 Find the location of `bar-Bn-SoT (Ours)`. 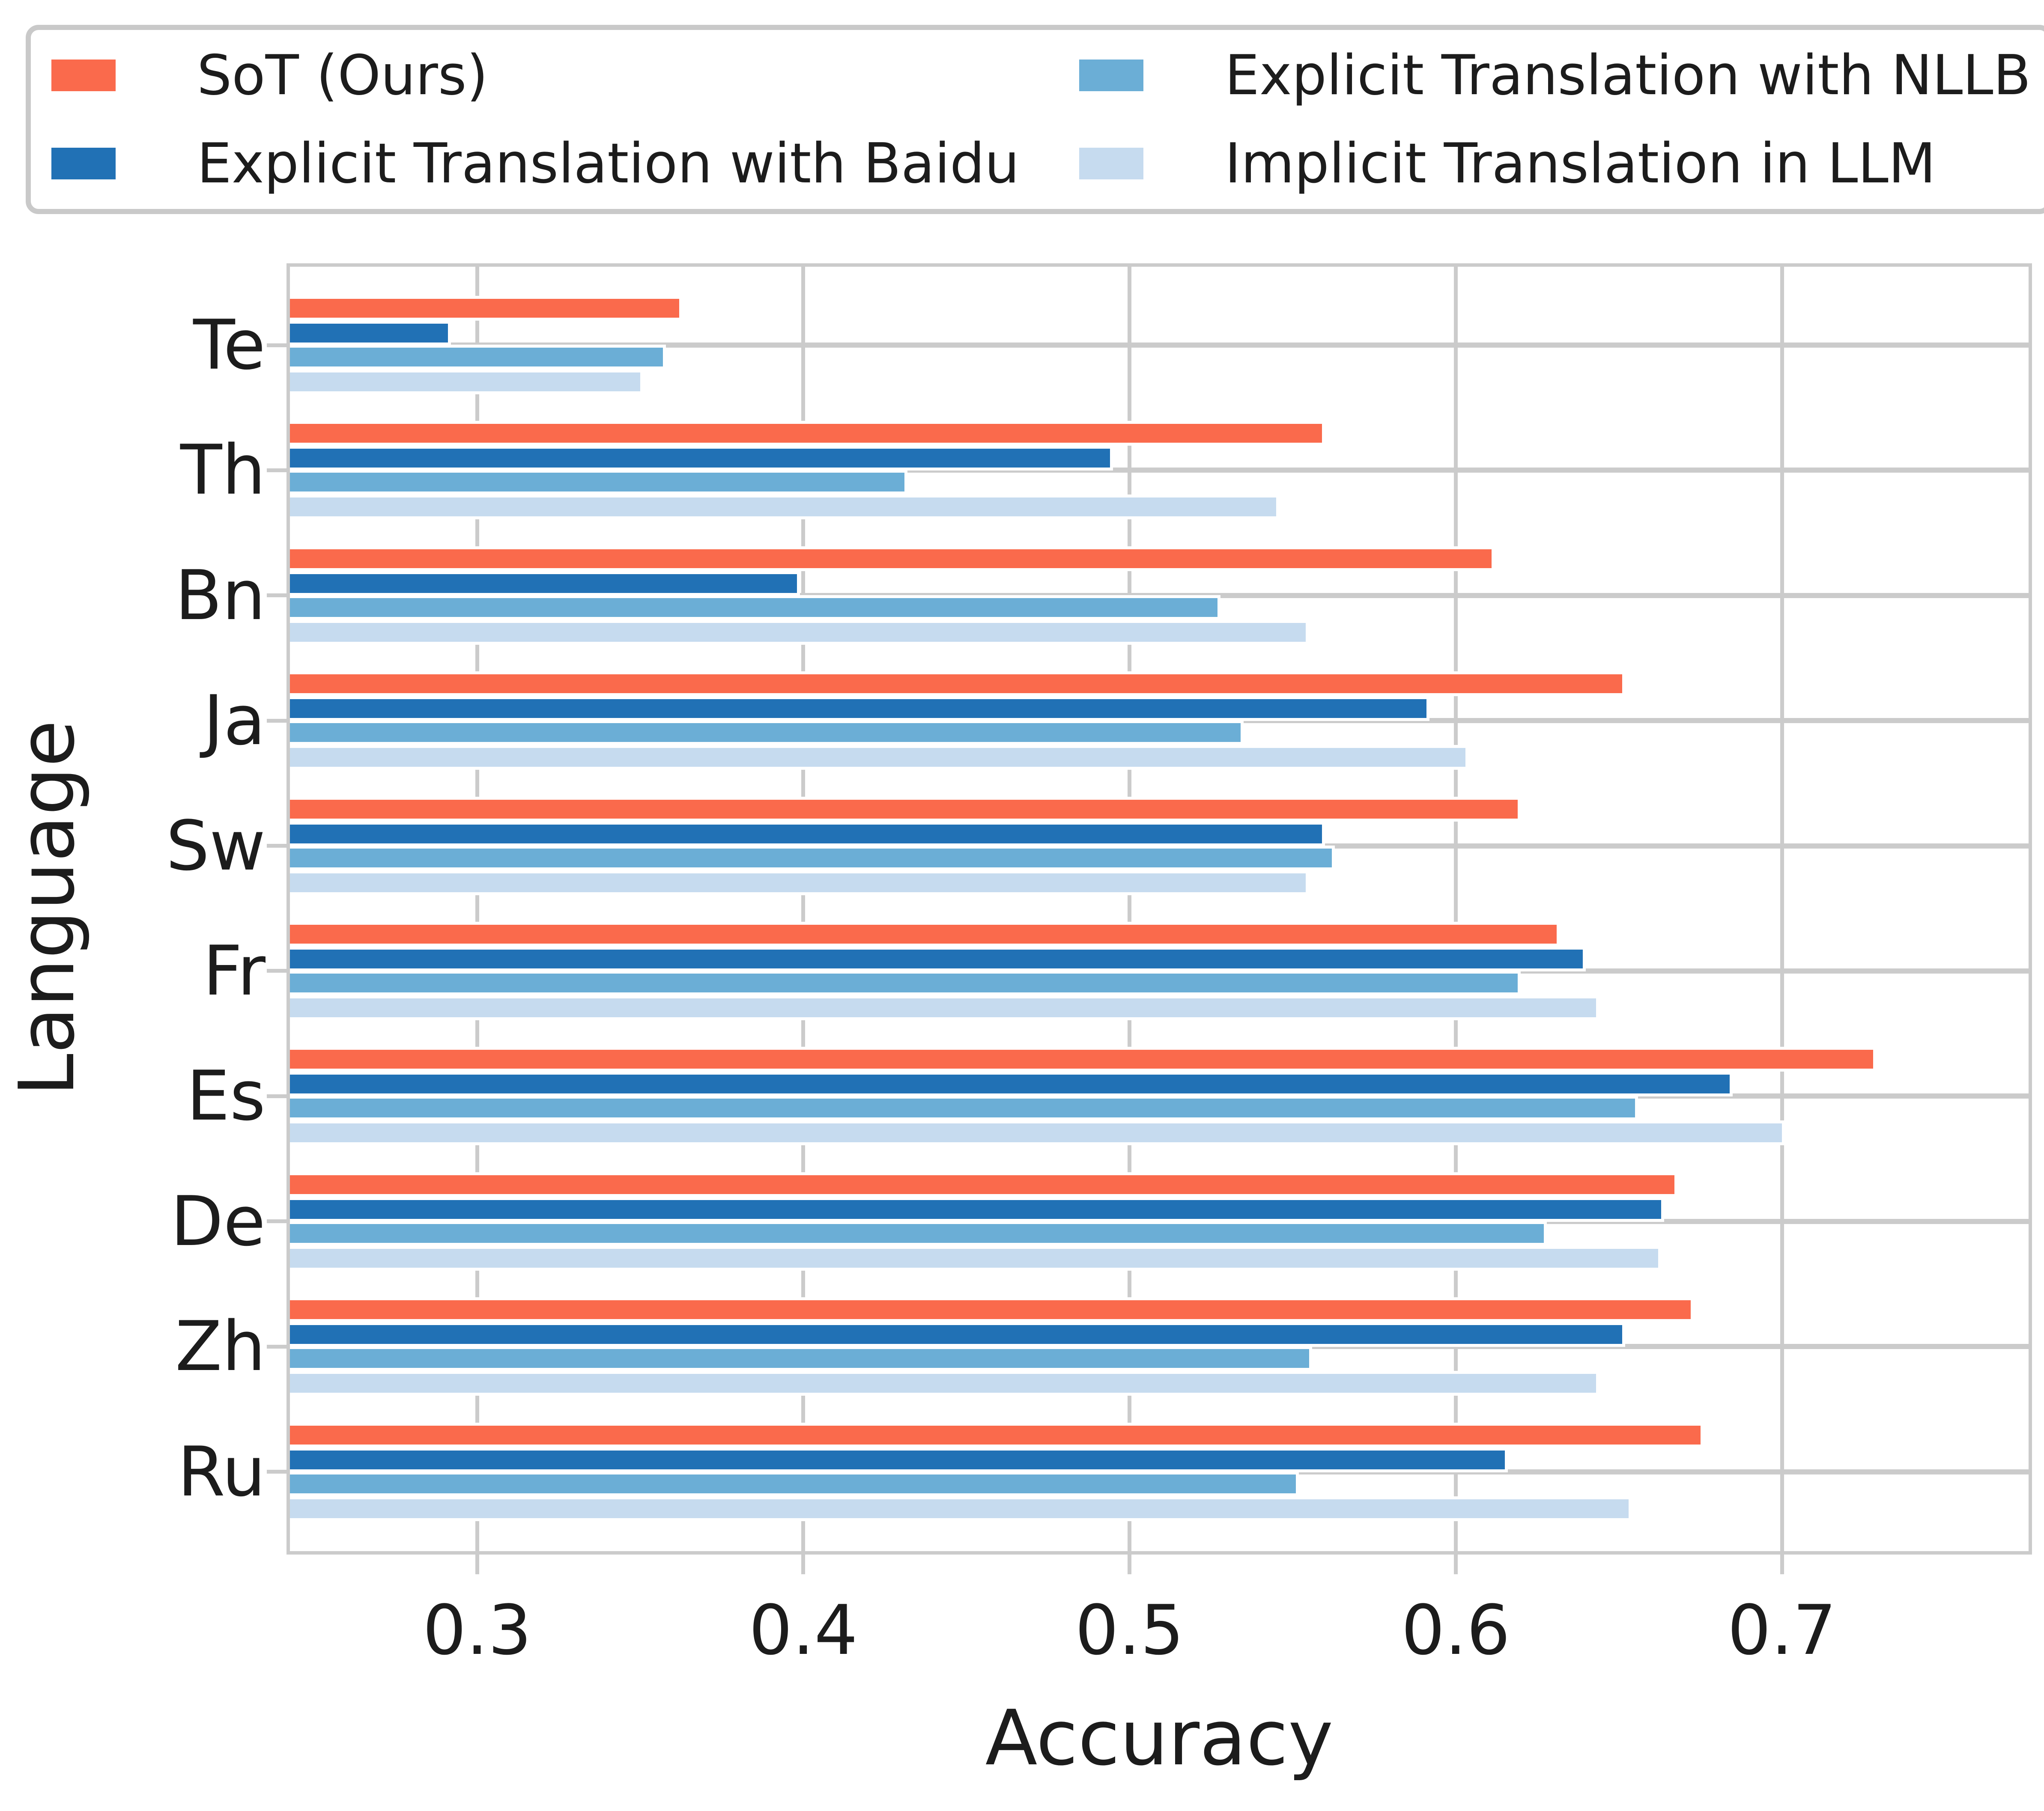

bar-Bn-SoT (Ours) is located at coordinates (892, 558).